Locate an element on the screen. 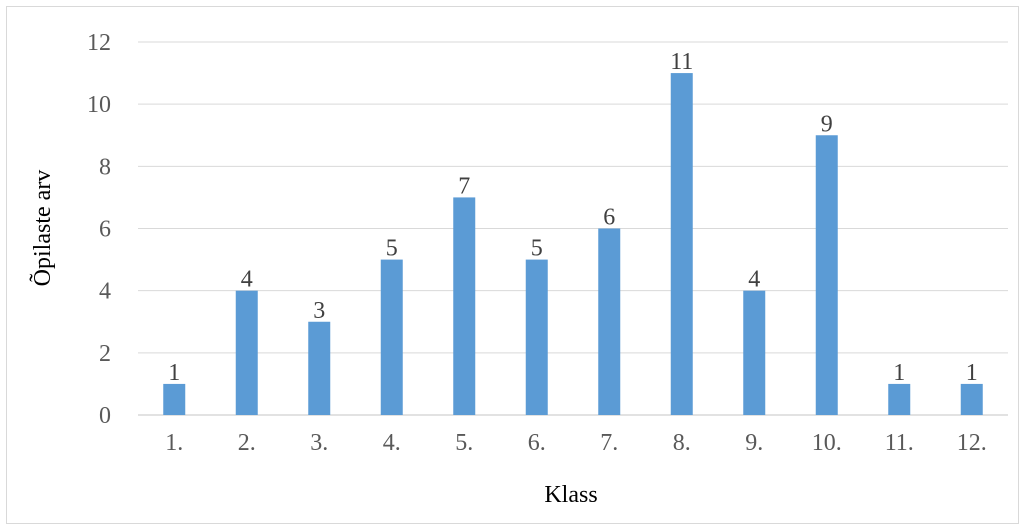  x-tick-label: 12. is located at coordinates (972, 443).